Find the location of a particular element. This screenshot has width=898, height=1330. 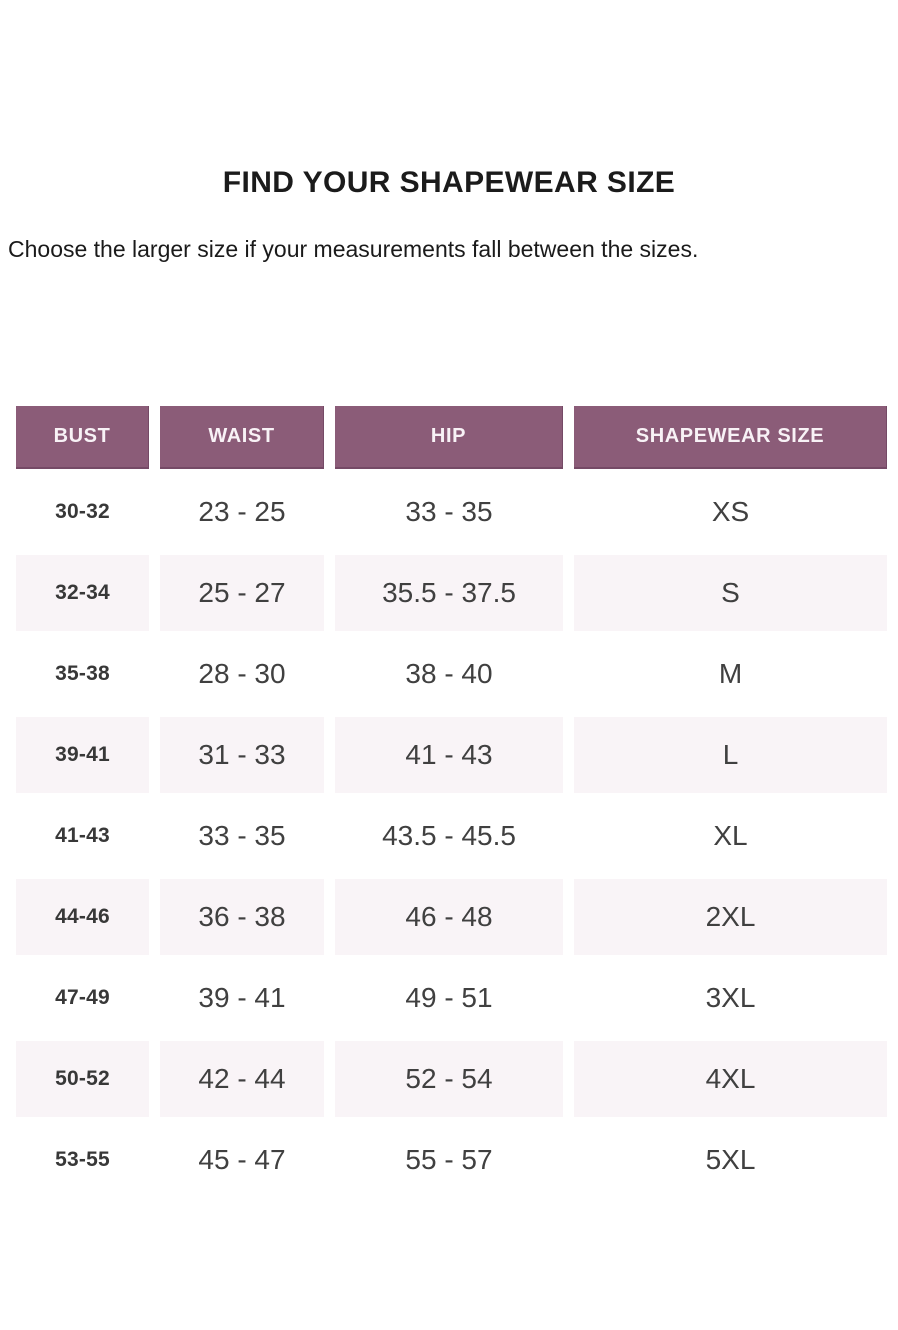

cell-size: 5XL is located at coordinates (730, 1159).